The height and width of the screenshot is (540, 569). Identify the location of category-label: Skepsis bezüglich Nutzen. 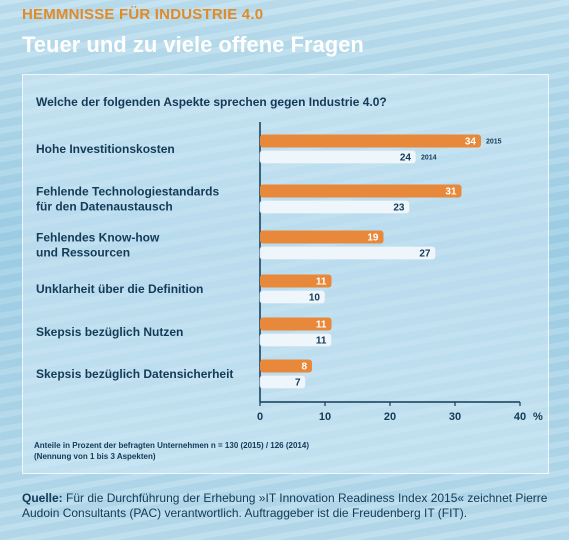
(109, 332).